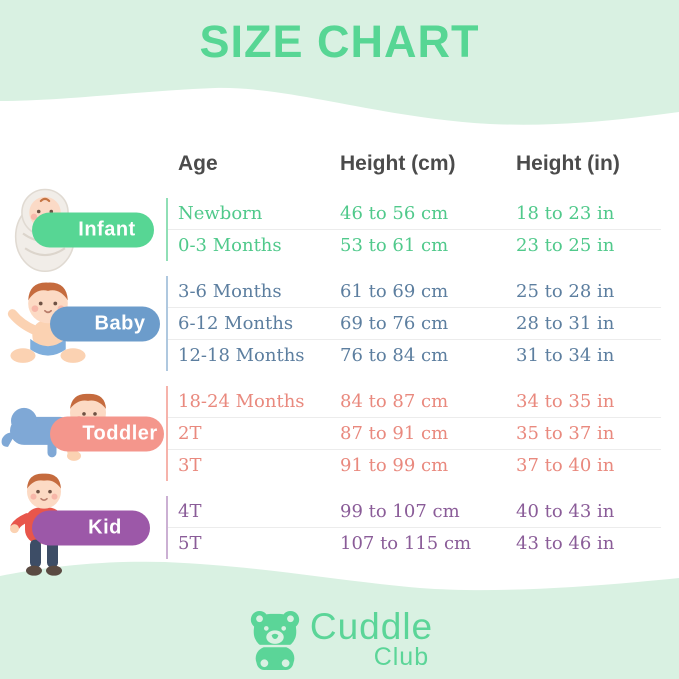 The width and height of the screenshot is (679, 679). Describe the element at coordinates (190, 465) in the screenshot. I see `cell-age: 3T` at that location.